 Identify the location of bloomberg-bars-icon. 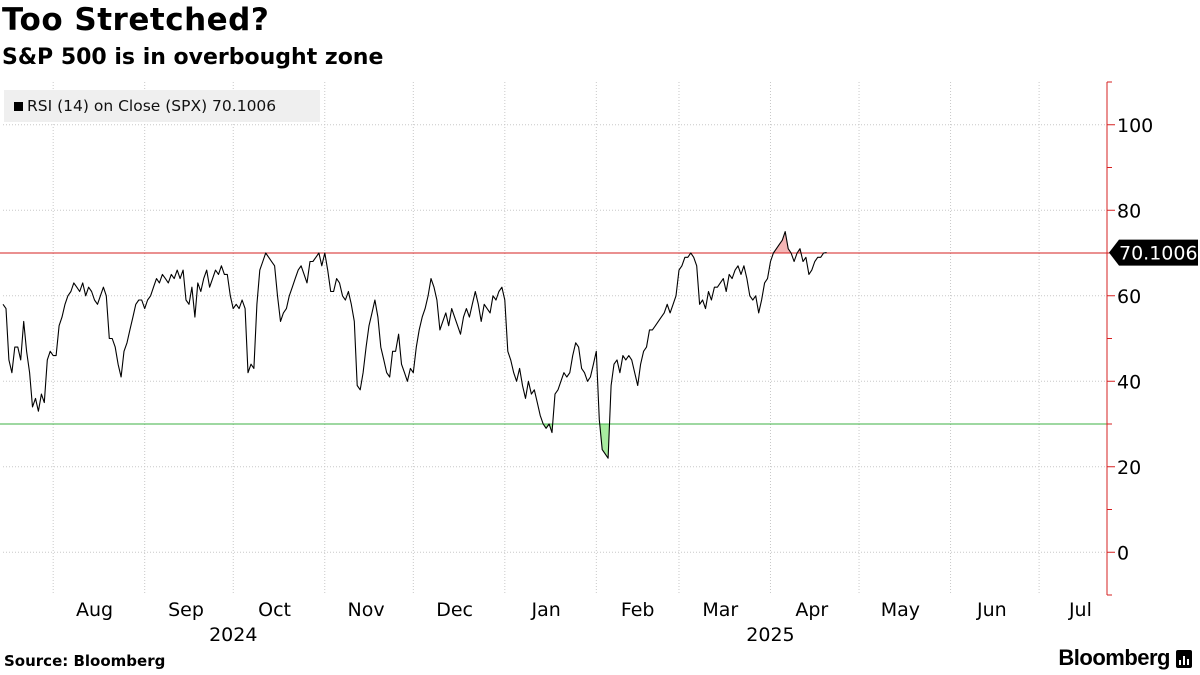
(1184, 659).